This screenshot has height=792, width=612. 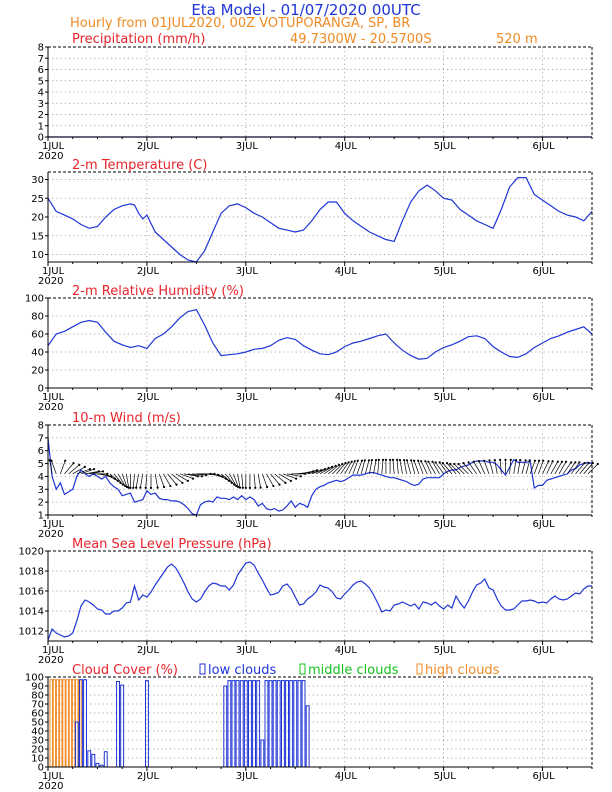 What do you see at coordinates (37, 723) in the screenshot?
I see `y-tick-label: 50` at bounding box center [37, 723].